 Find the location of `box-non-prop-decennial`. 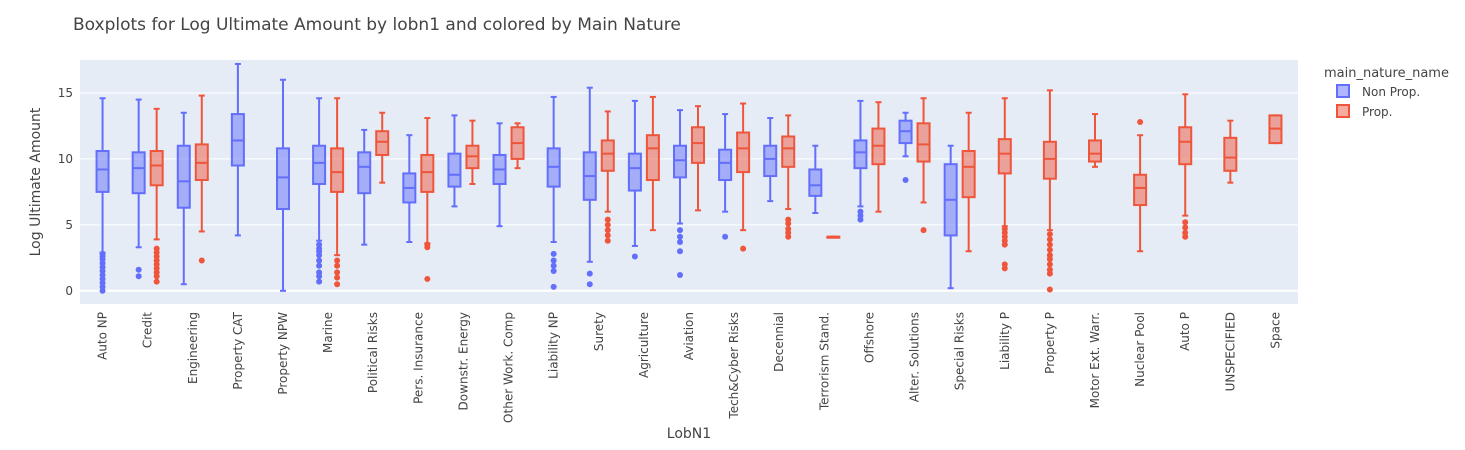

box-non-prop-decennial is located at coordinates (770, 160).